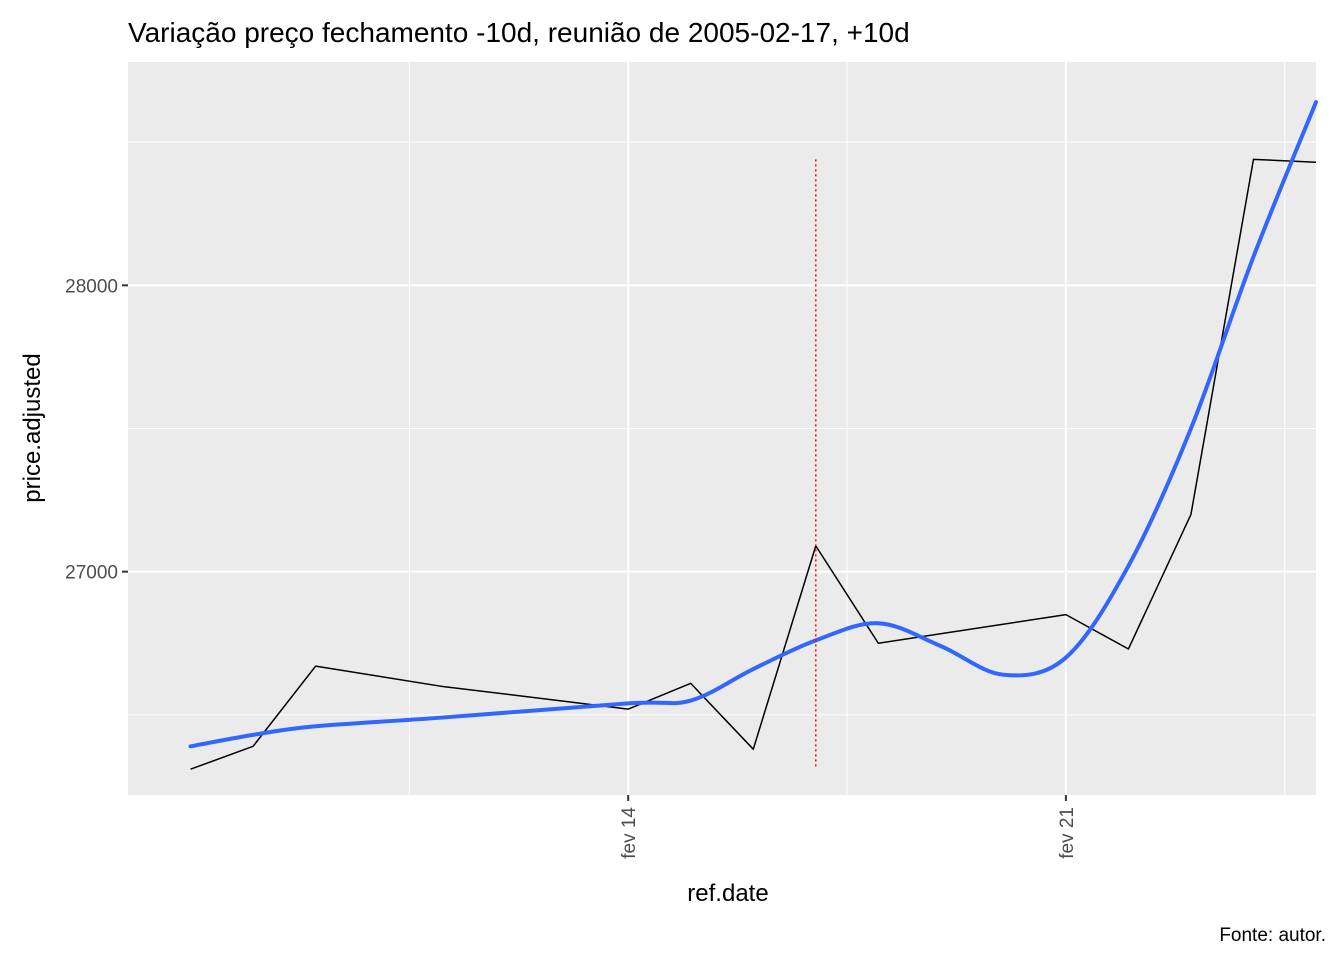  I want to click on y-tick-label: 27000, so click(91, 573).